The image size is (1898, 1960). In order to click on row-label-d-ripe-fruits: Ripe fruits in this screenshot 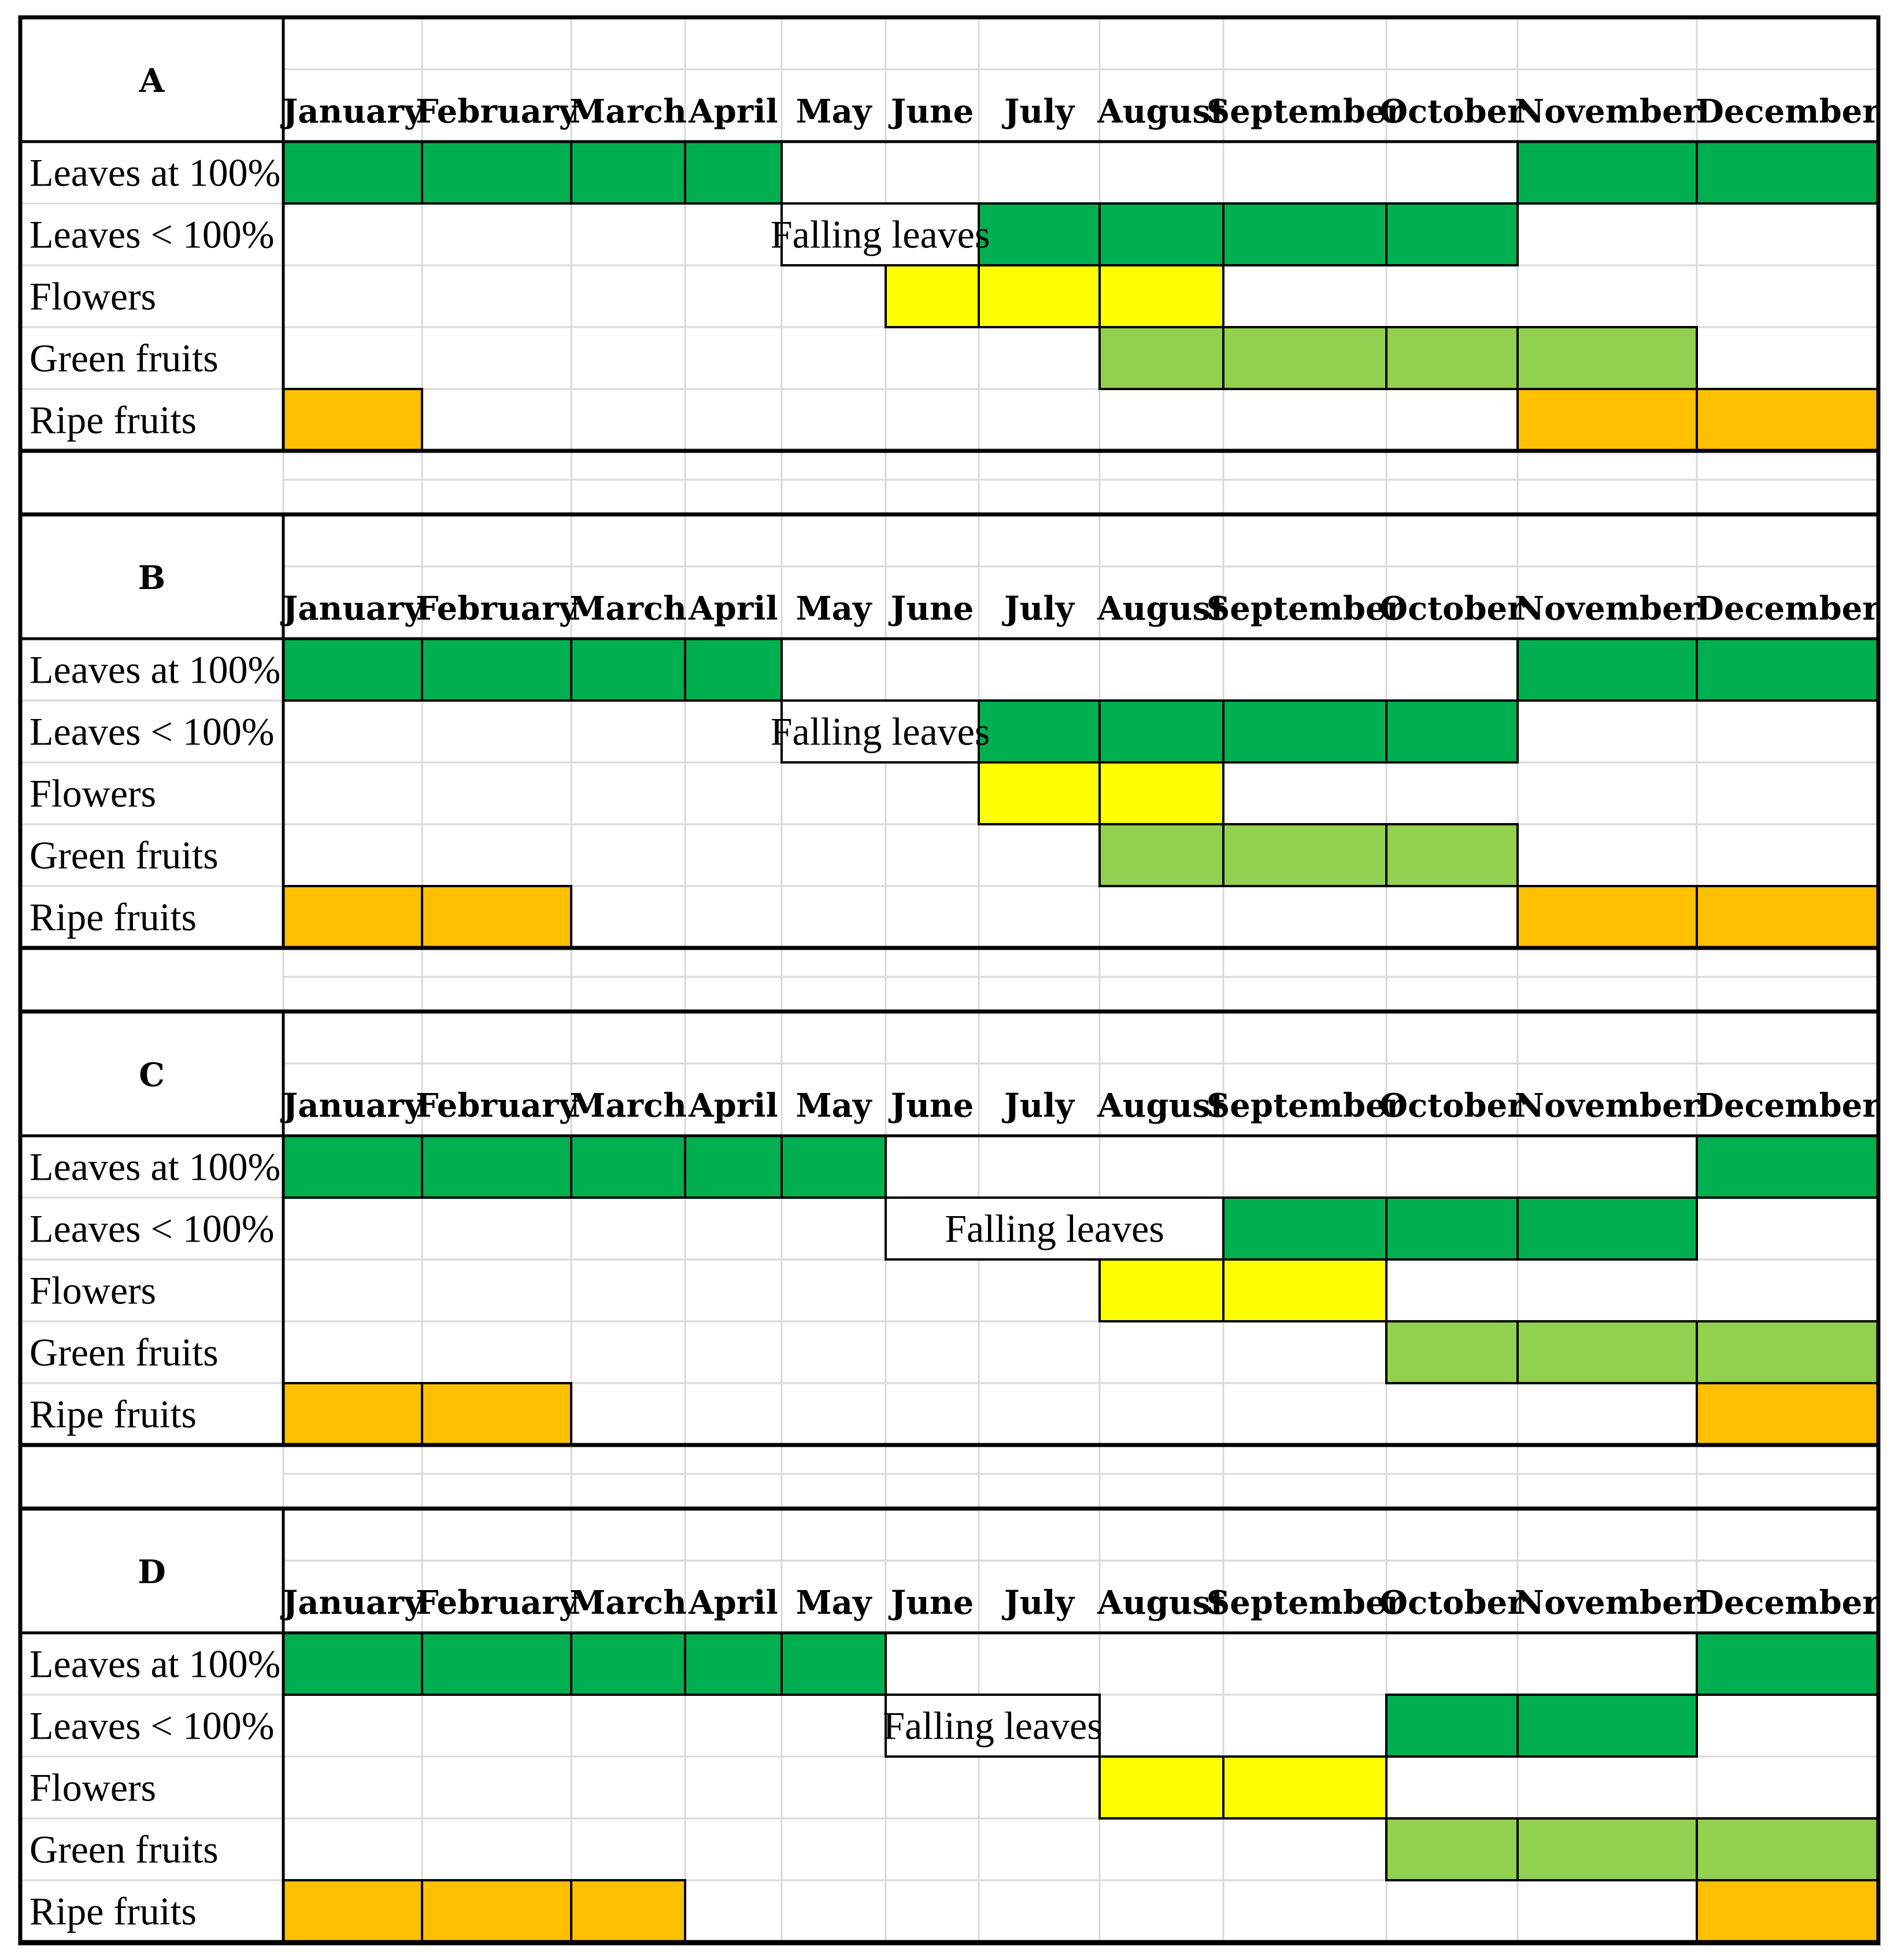, I will do `click(113, 1911)`.